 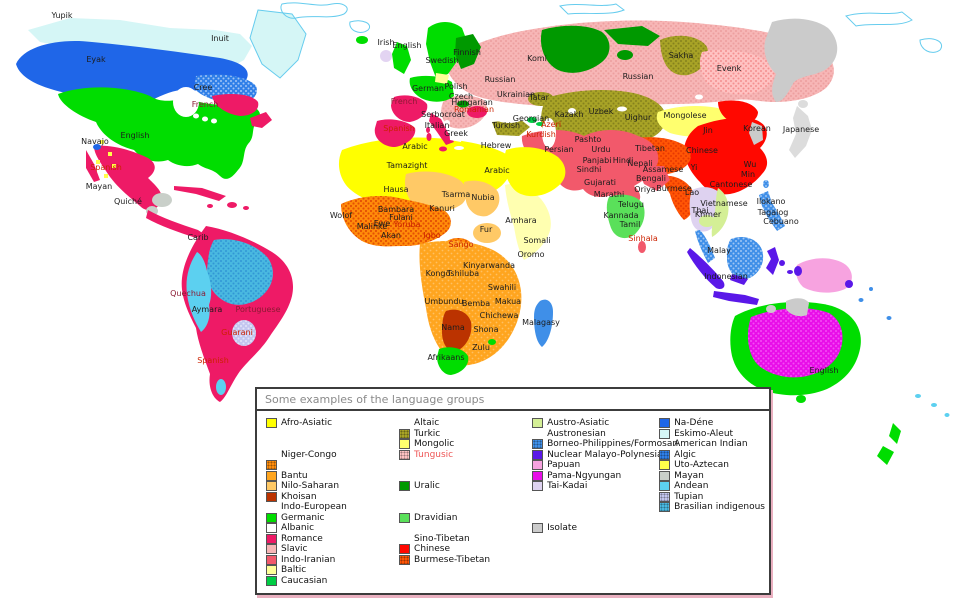 I want to click on map-label: Oriya, so click(x=645, y=189).